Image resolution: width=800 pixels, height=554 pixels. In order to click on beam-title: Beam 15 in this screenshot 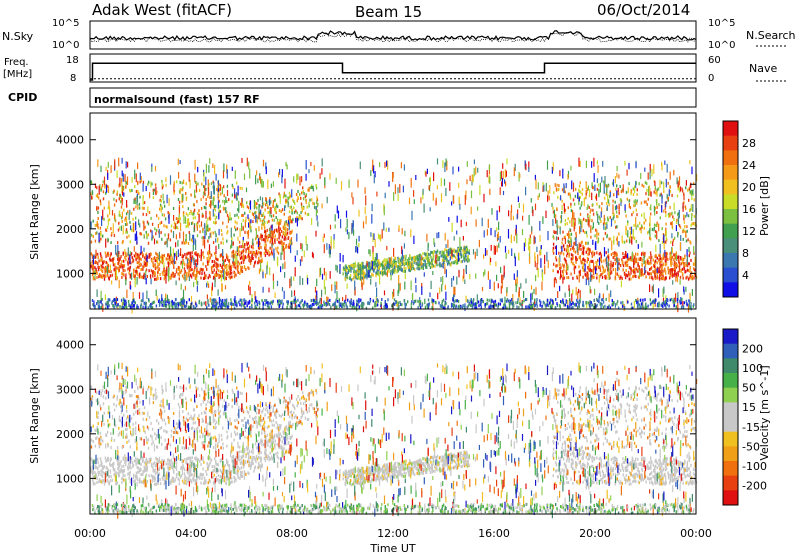, I will do `click(388, 12)`.